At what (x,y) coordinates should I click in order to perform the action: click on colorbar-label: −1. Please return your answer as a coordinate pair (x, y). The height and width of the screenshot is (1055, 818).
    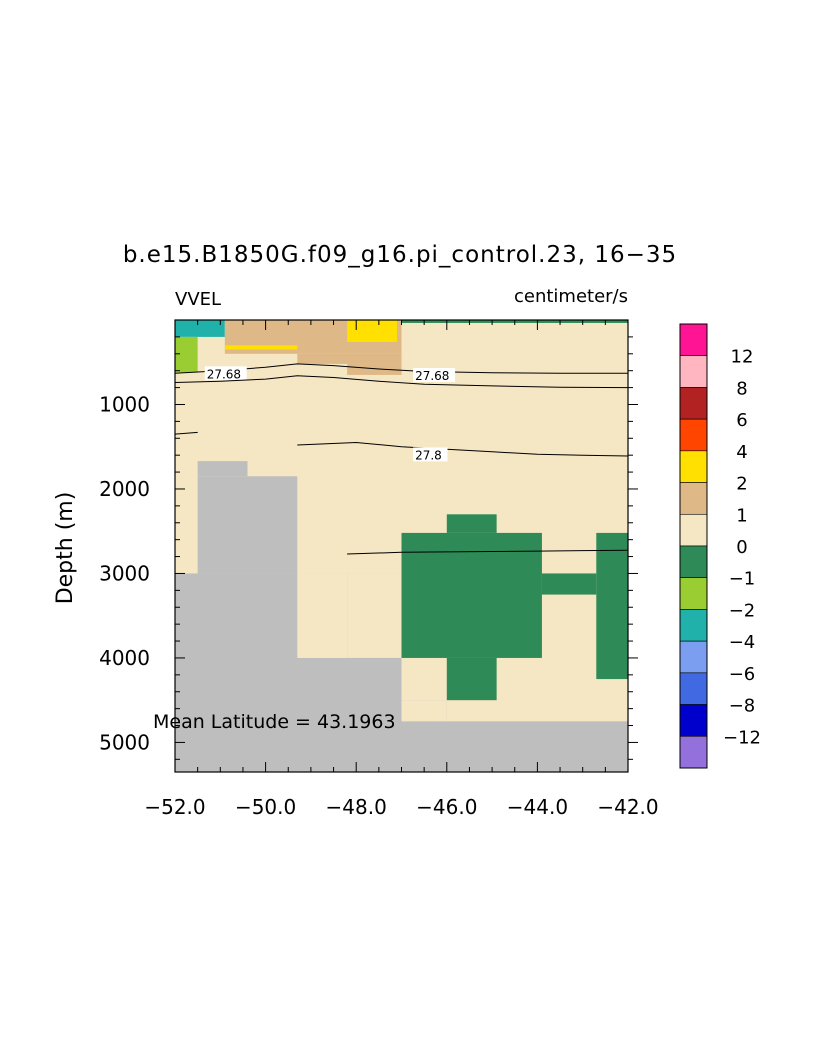
    Looking at the image, I should click on (742, 579).